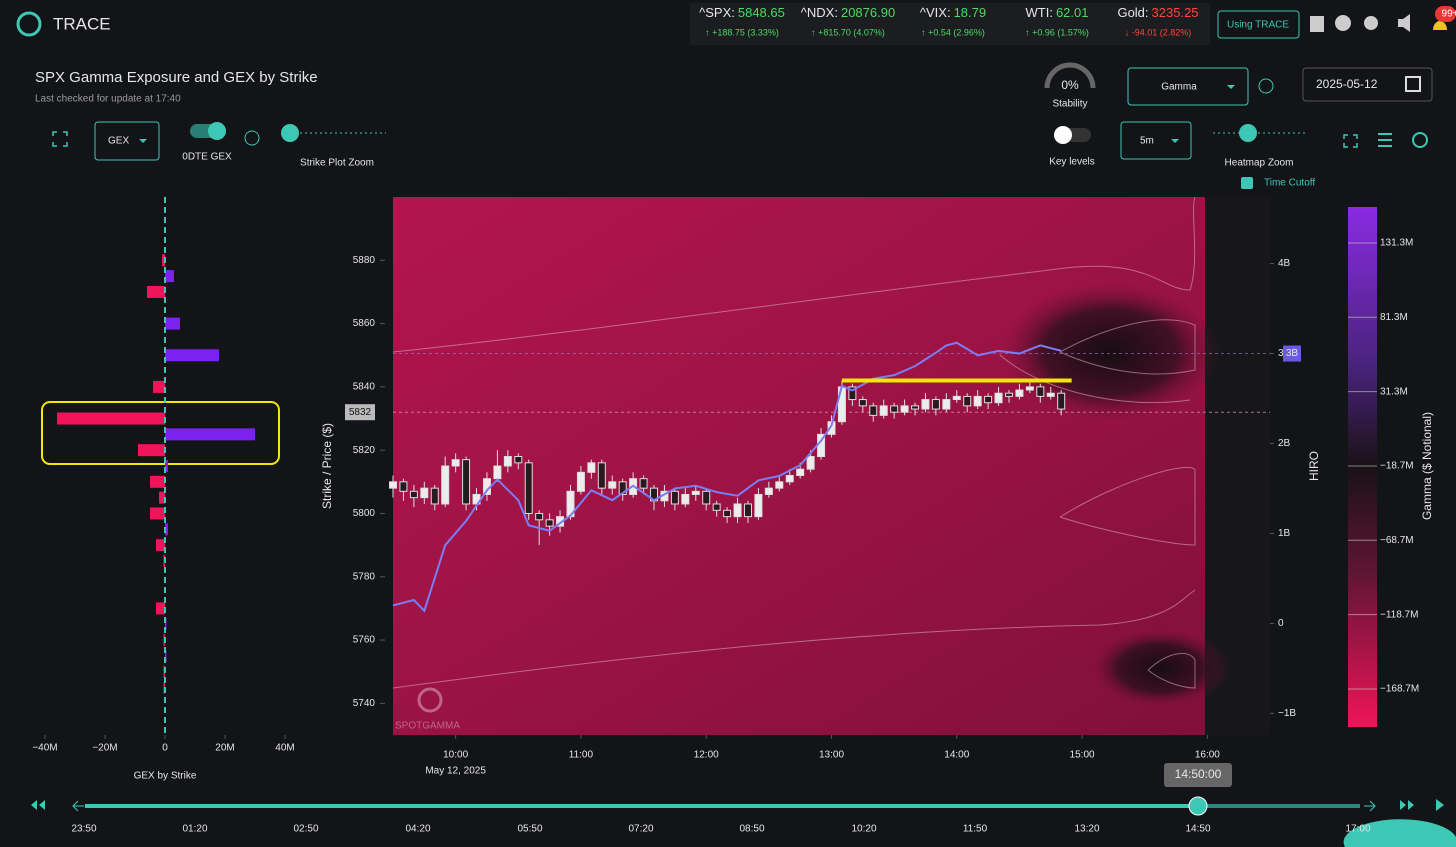  I want to click on date-value: 2025-05-12, so click(1347, 84).